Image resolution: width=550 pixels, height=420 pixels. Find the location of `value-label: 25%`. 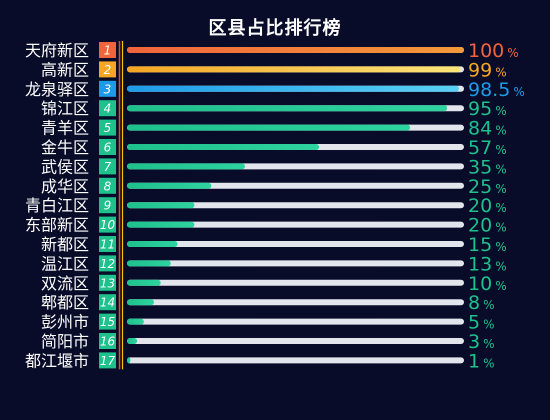

value-label: 25% is located at coordinates (487, 187).